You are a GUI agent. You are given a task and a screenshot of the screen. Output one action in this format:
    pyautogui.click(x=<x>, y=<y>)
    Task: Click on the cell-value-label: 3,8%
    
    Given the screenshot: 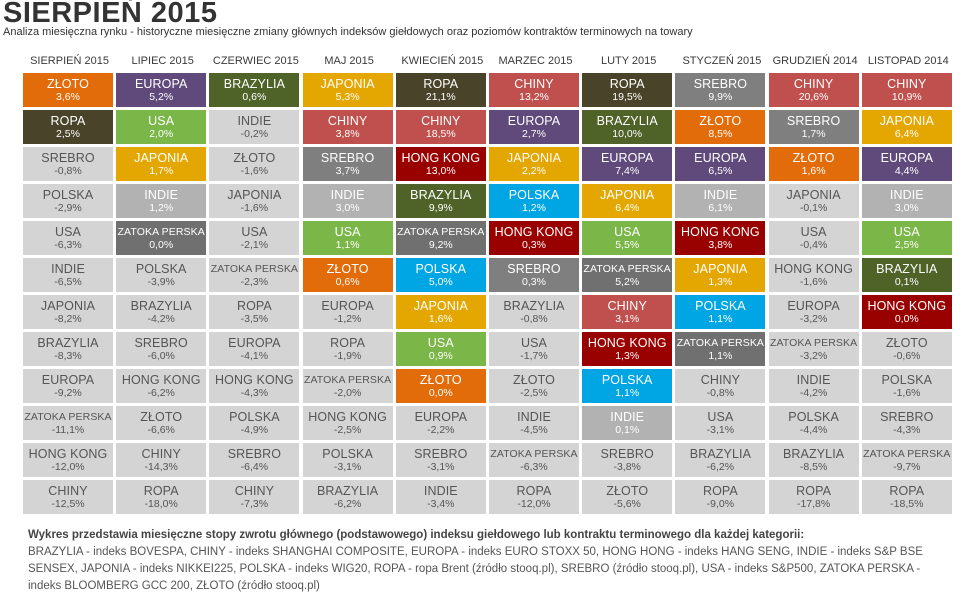 What is the action you would take?
    pyautogui.click(x=720, y=244)
    